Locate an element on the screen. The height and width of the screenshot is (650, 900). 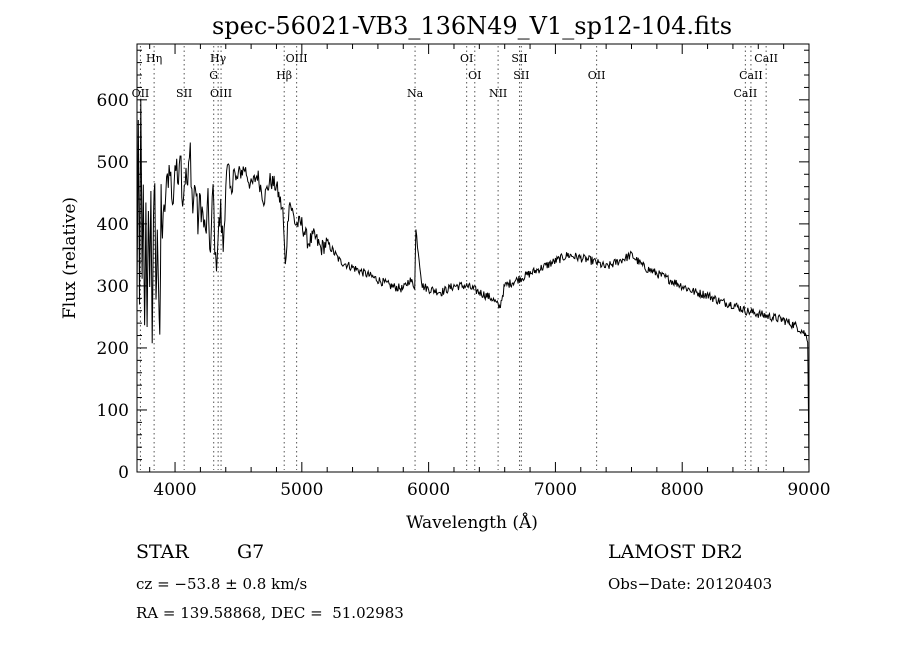
x-tick-label: 9000 is located at coordinates (808, 490).